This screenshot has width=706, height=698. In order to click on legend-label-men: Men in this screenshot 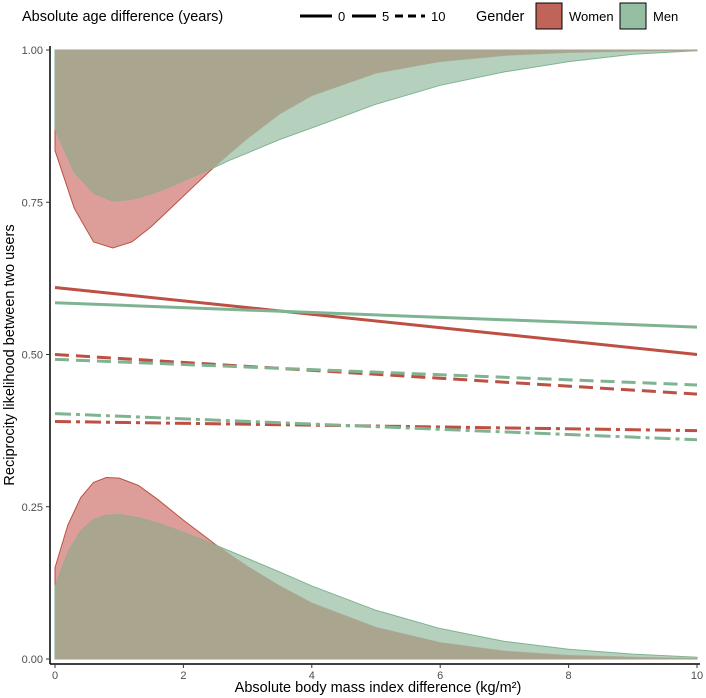, I will do `click(665, 16)`.